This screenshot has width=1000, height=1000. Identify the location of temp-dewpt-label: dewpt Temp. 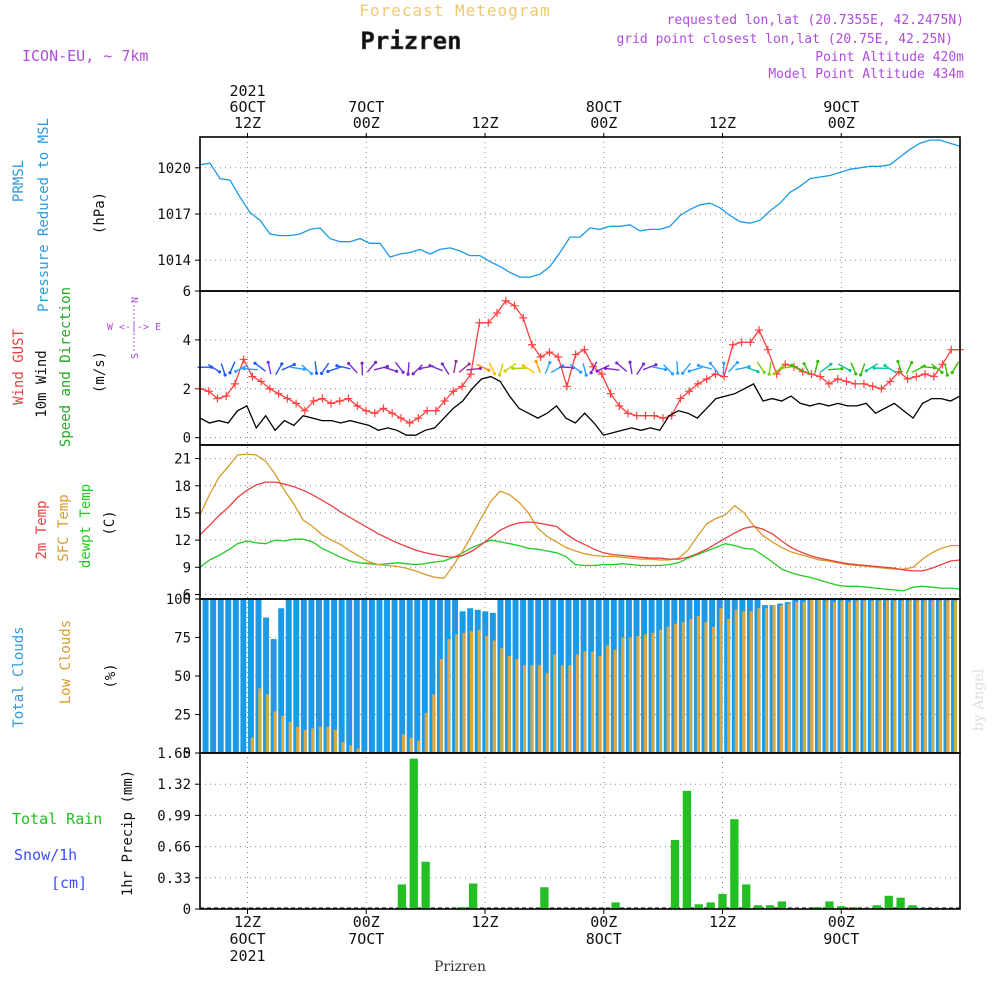
(86, 526).